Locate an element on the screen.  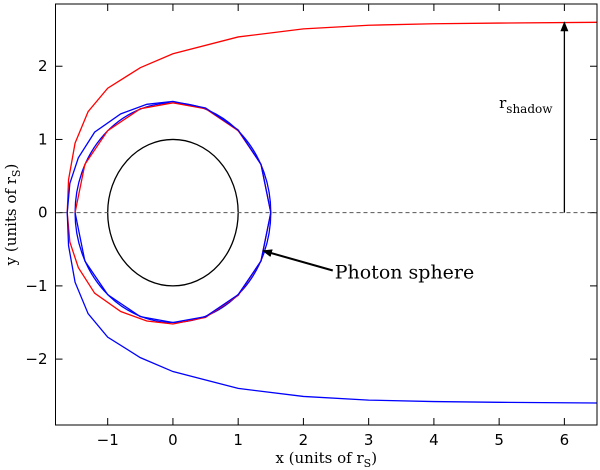
x-tick-label: 0 is located at coordinates (173, 440).